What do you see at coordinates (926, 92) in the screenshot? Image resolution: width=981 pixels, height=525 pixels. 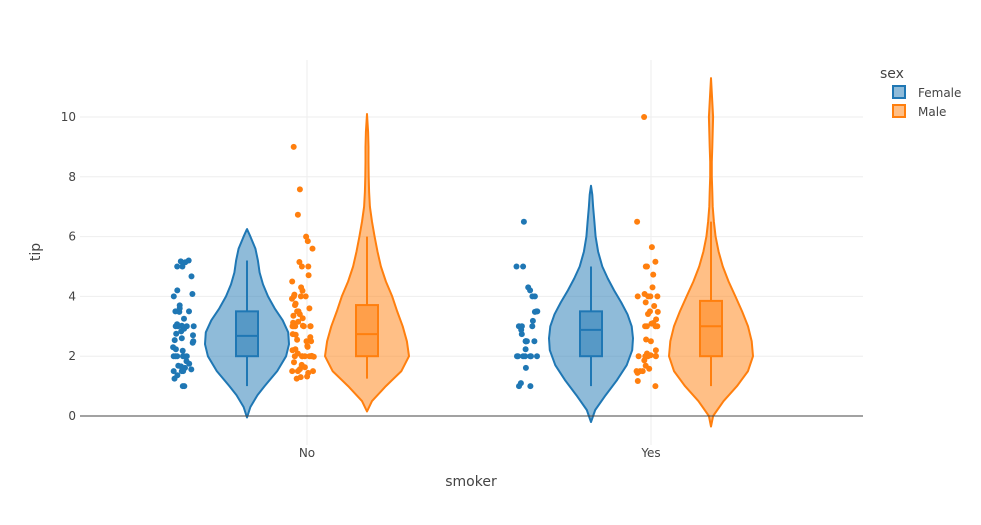 I see `legend-item-female: Female` at bounding box center [926, 92].